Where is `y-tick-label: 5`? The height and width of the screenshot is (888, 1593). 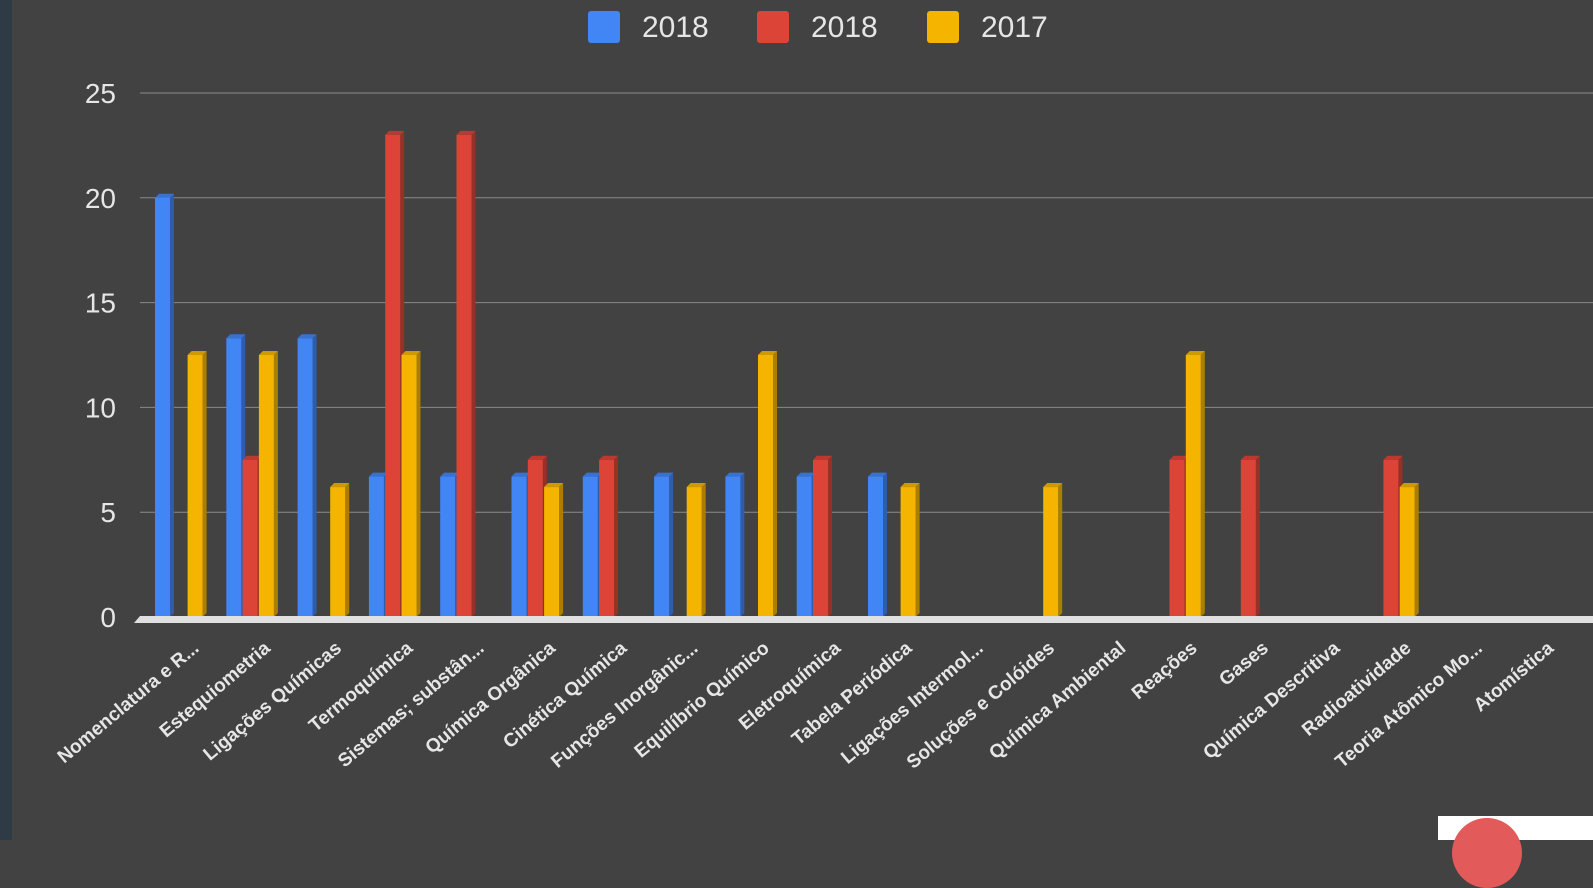 y-tick-label: 5 is located at coordinates (108, 512).